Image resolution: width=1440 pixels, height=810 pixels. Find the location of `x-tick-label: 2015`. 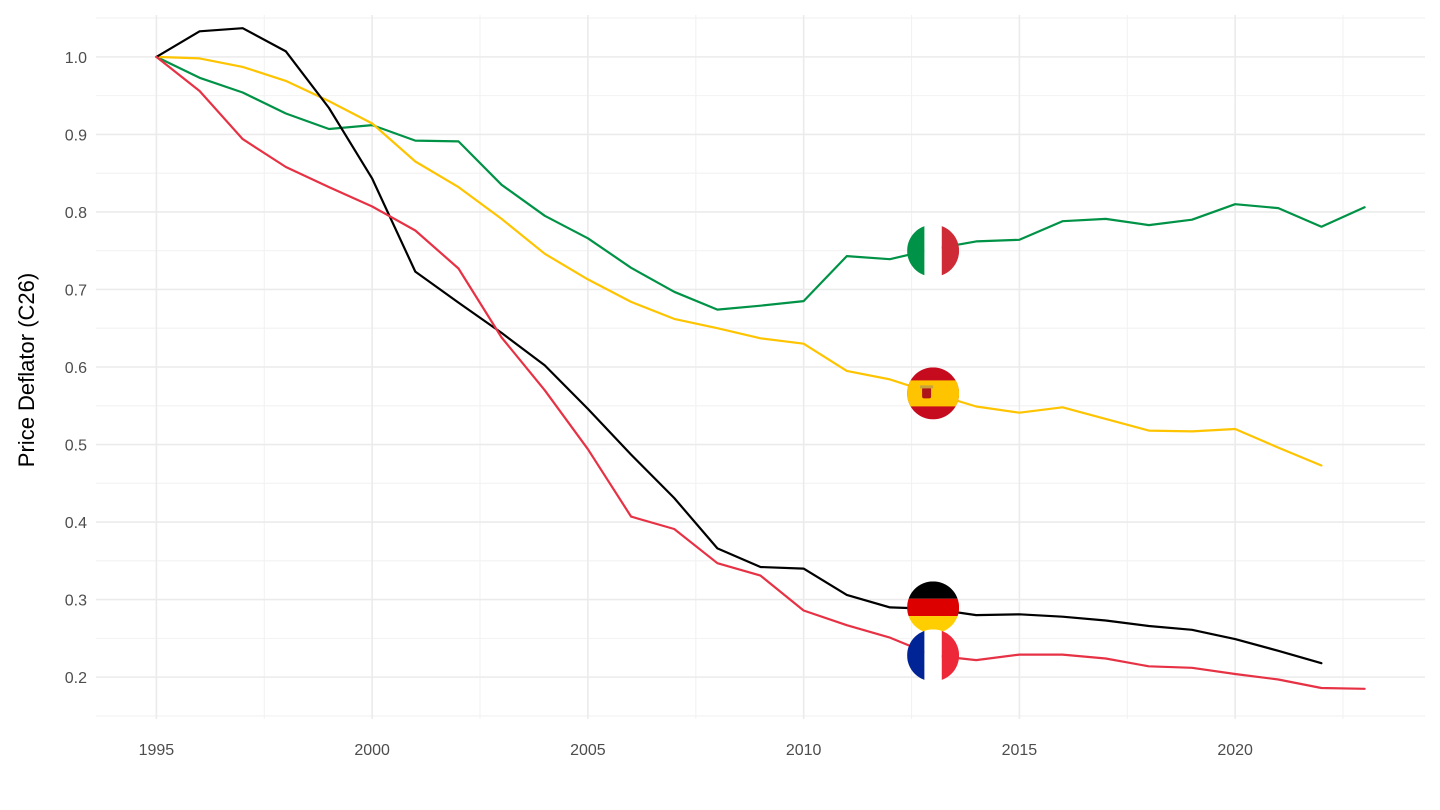

x-tick-label: 2015 is located at coordinates (1020, 750).